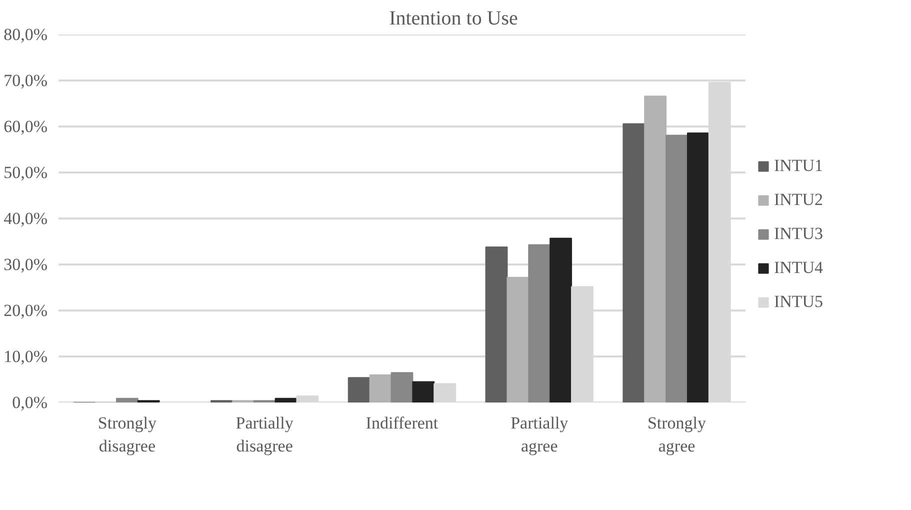 The height and width of the screenshot is (510, 911). I want to click on y-tick-label: 10,0%, so click(26, 356).